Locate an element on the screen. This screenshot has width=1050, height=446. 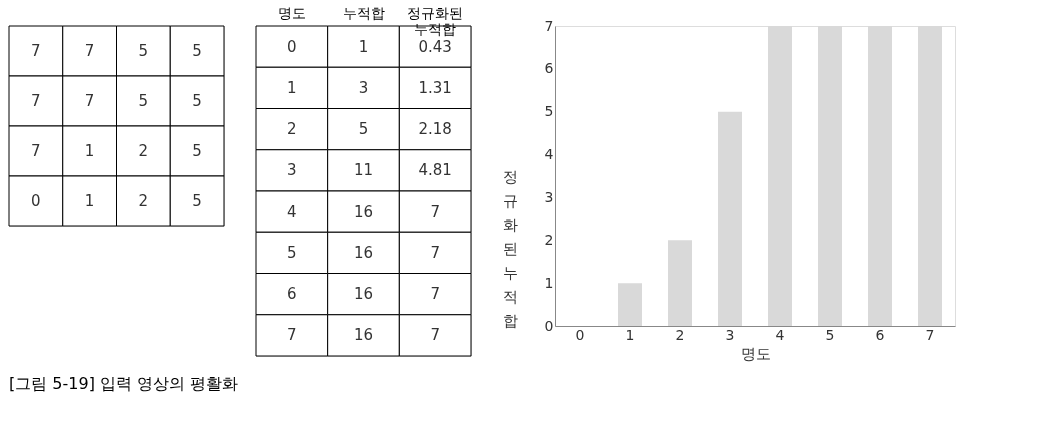
data-label: 6 is located at coordinates (292, 294).